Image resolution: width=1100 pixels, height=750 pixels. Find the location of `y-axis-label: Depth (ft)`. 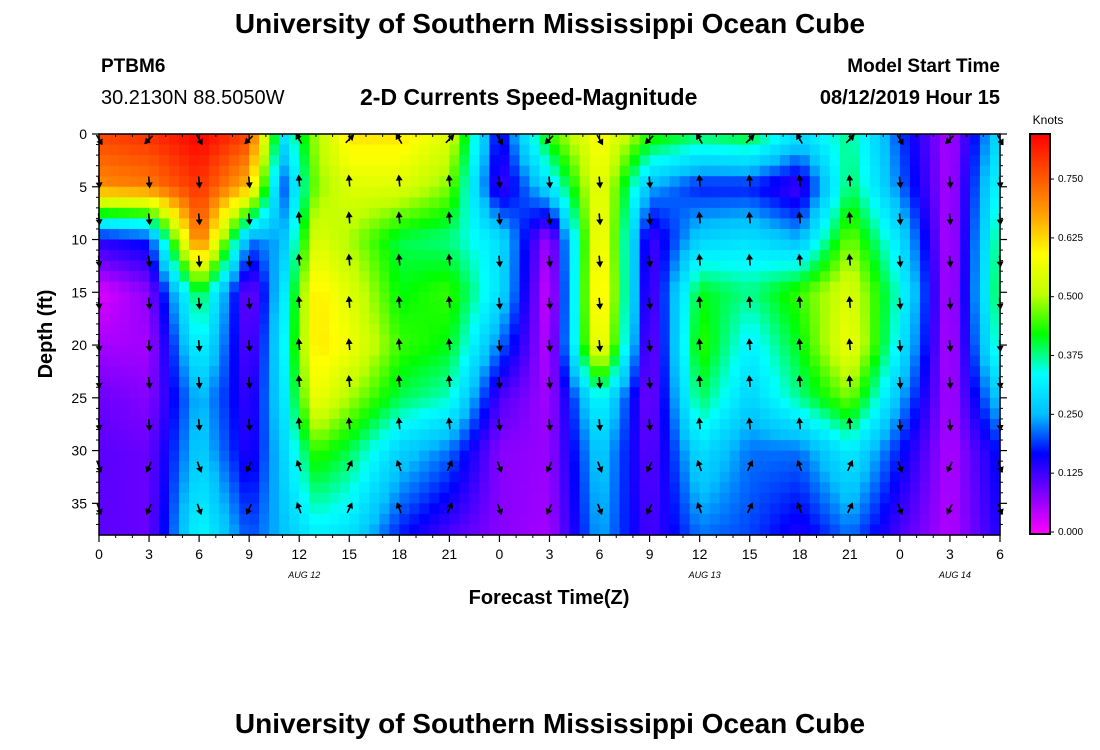

y-axis-label: Depth (ft) is located at coordinates (46, 334).